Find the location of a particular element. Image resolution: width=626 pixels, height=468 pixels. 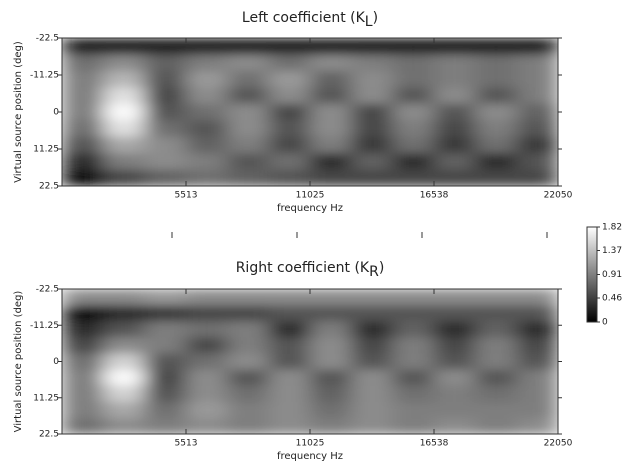

y-axis-label: Virtual source position (deg) is located at coordinates (18, 362).